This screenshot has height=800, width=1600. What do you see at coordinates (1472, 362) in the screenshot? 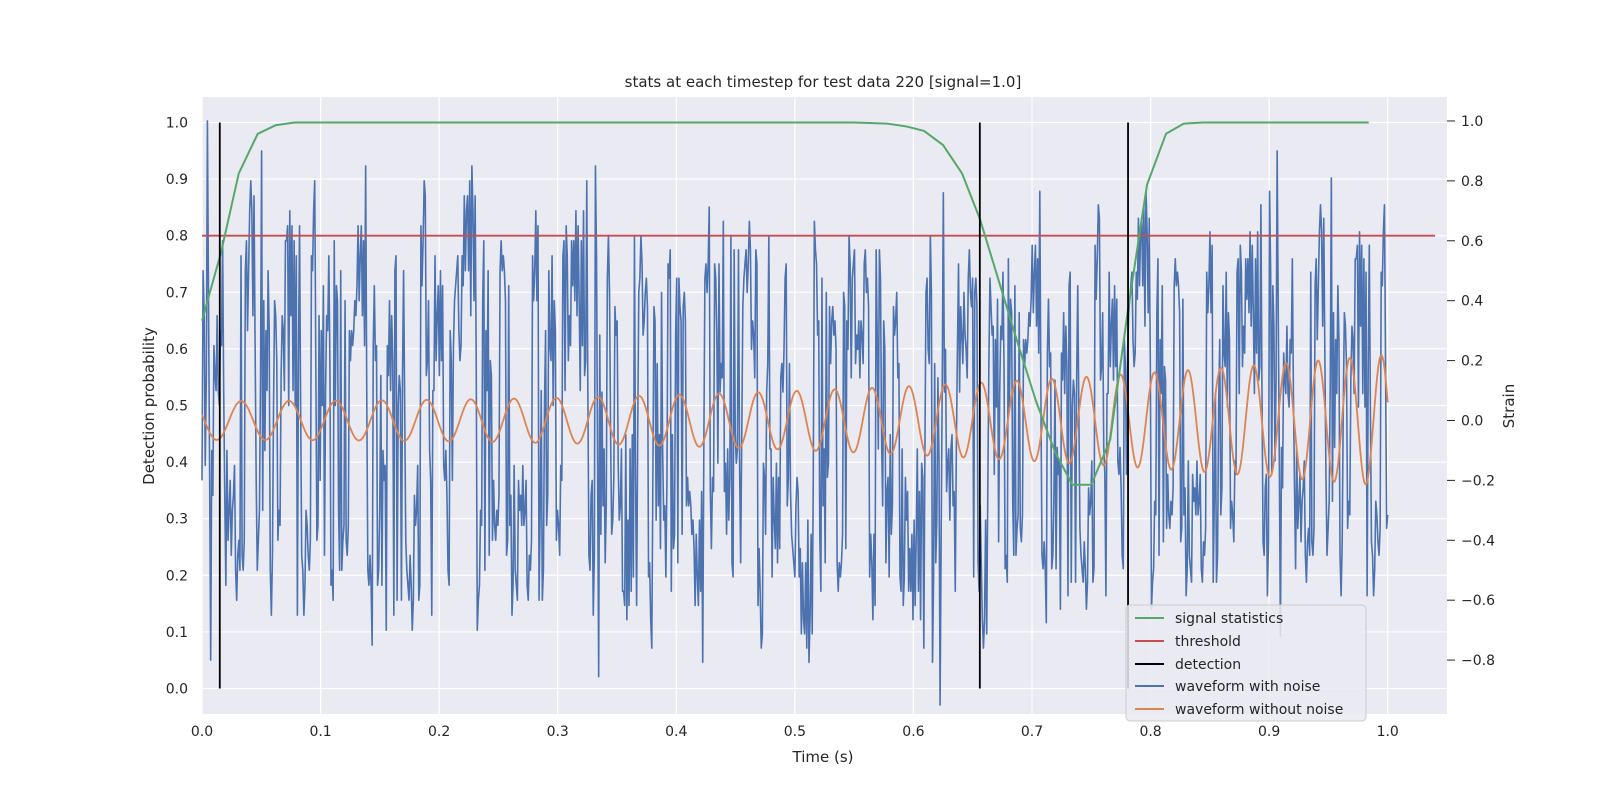
I see `y2-tick-label: 0.2` at bounding box center [1472, 362].